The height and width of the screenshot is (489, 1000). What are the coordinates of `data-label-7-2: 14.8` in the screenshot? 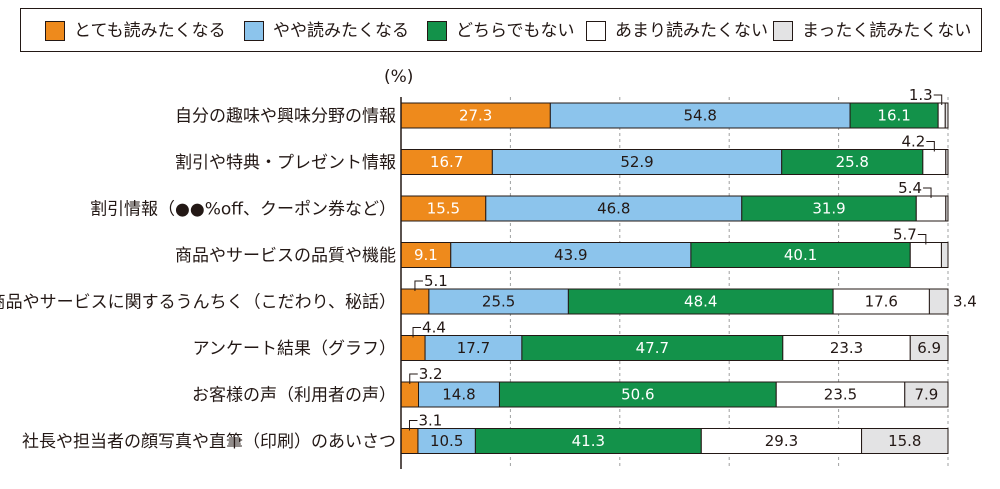 It's located at (458, 395).